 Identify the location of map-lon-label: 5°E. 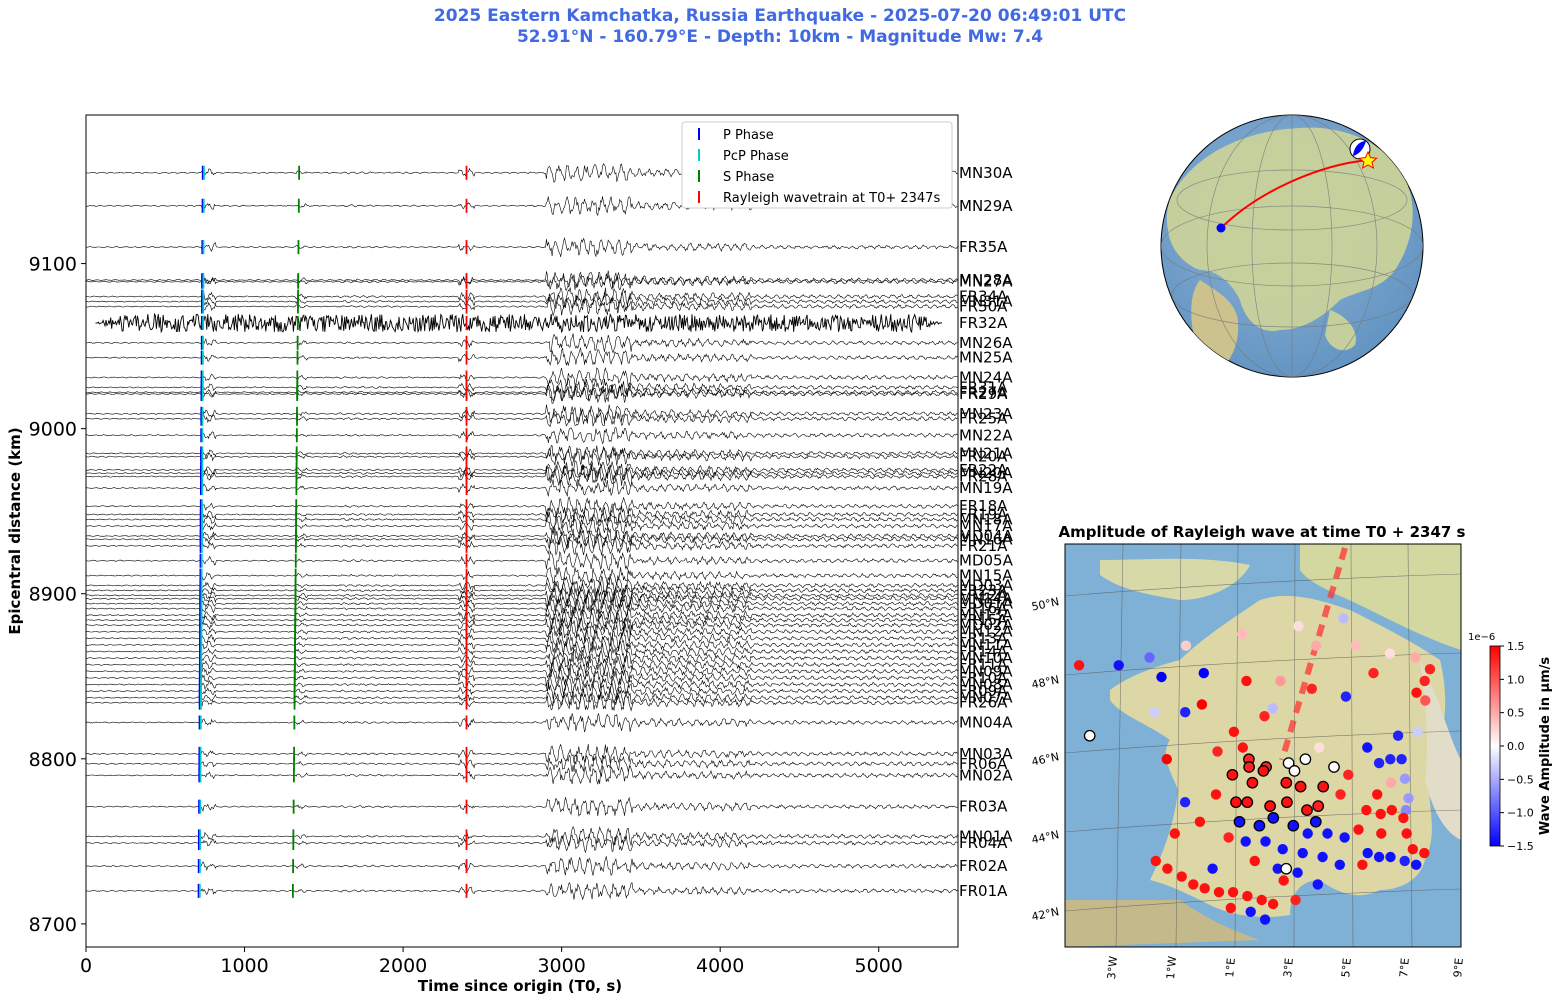
(1346, 967).